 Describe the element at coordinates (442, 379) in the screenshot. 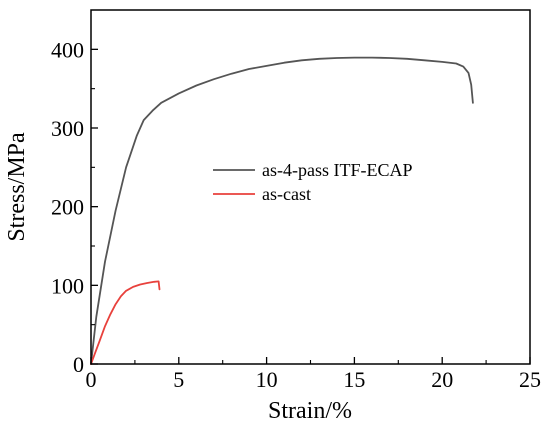

I see `x-tick-label-4: 20` at that location.